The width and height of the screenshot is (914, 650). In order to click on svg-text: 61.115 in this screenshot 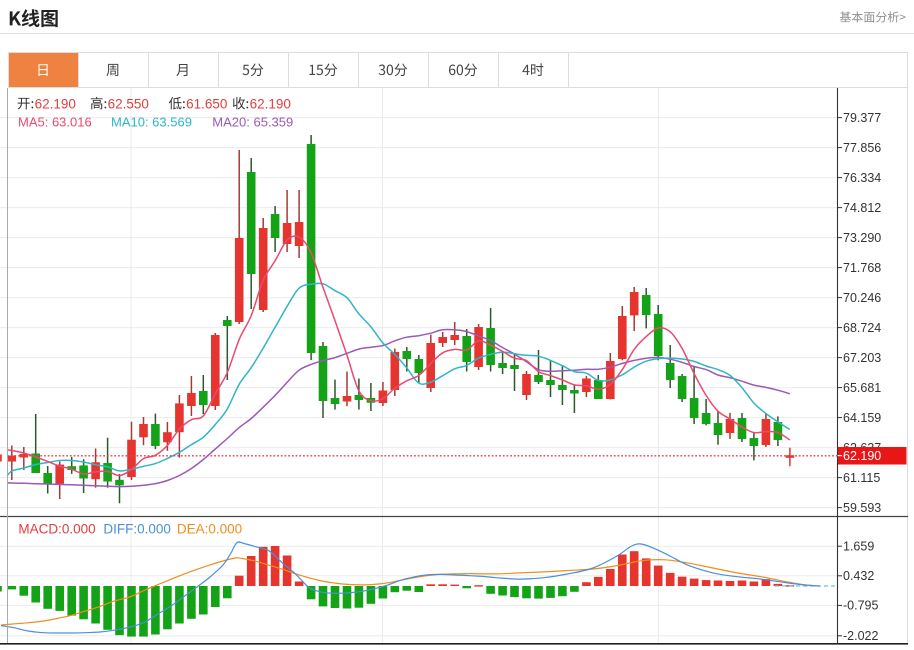, I will do `click(861, 478)`.